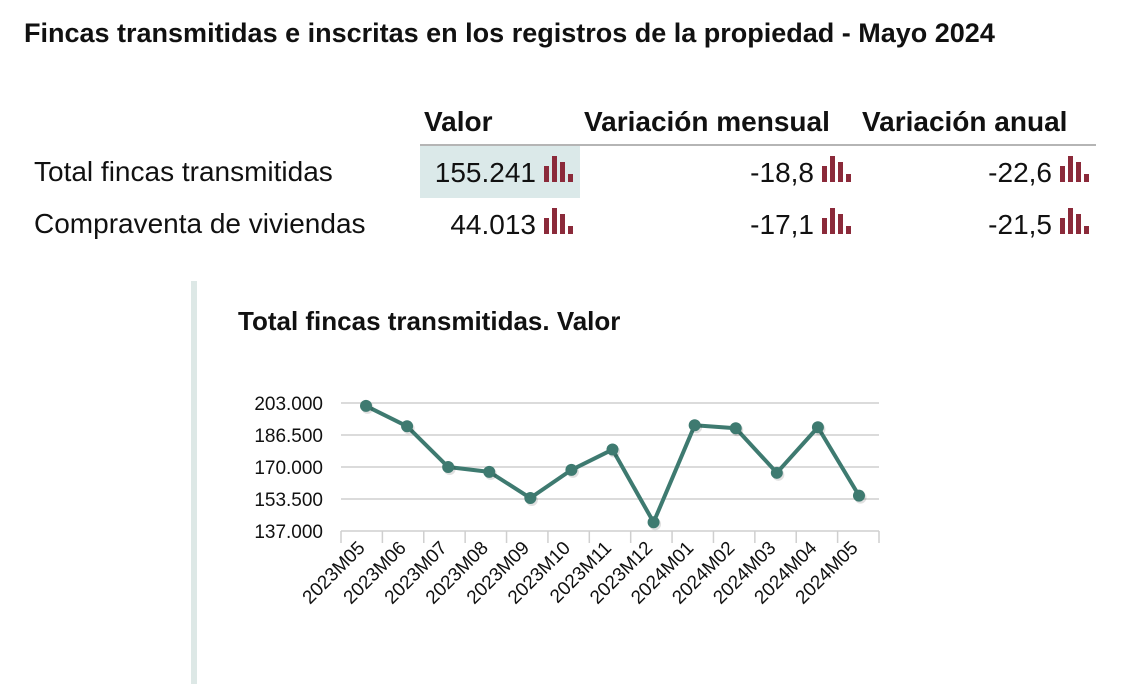 The image size is (1121, 684). I want to click on valor-cell: 155.241, so click(500, 172).